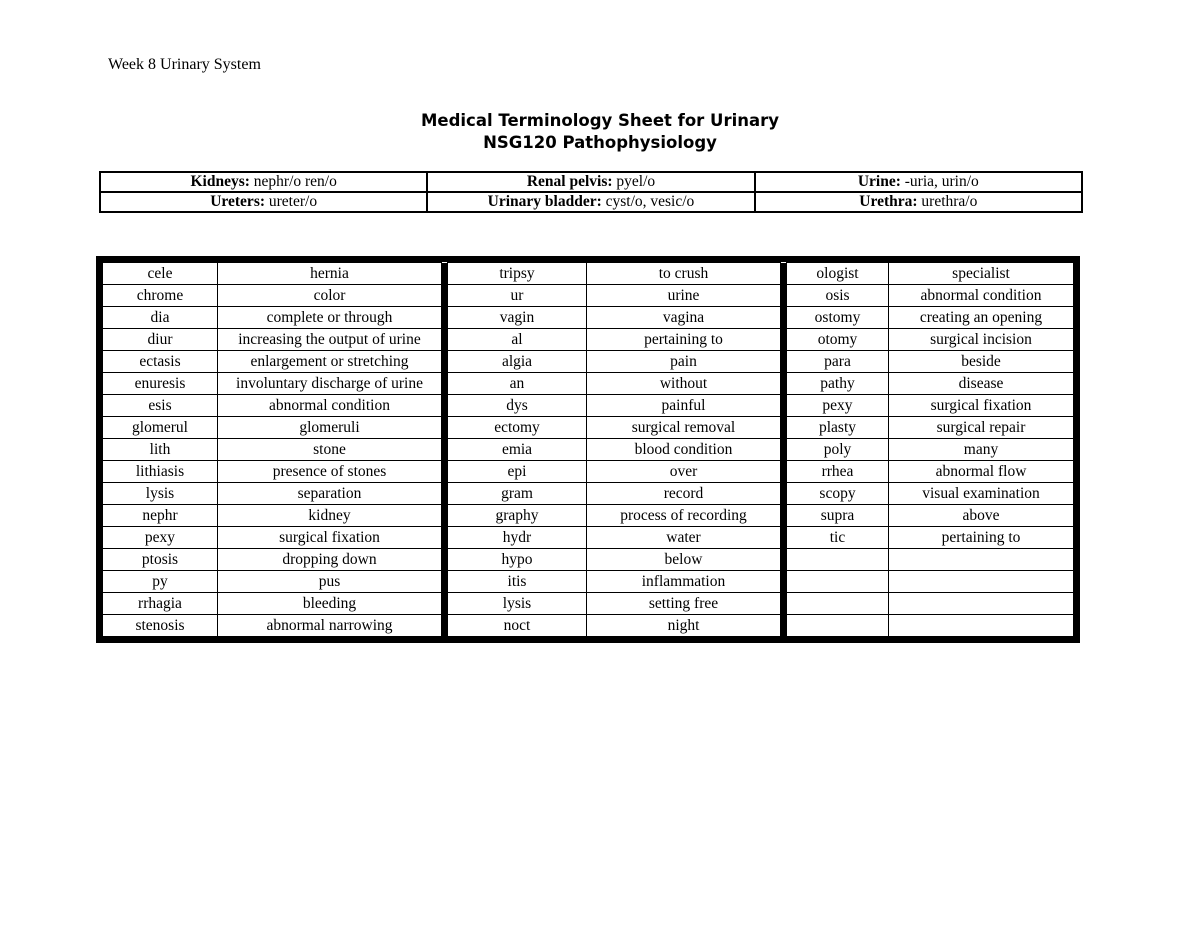 The height and width of the screenshot is (927, 1200). Describe the element at coordinates (981, 427) in the screenshot. I see `meaning-cell: surgical repair` at that location.